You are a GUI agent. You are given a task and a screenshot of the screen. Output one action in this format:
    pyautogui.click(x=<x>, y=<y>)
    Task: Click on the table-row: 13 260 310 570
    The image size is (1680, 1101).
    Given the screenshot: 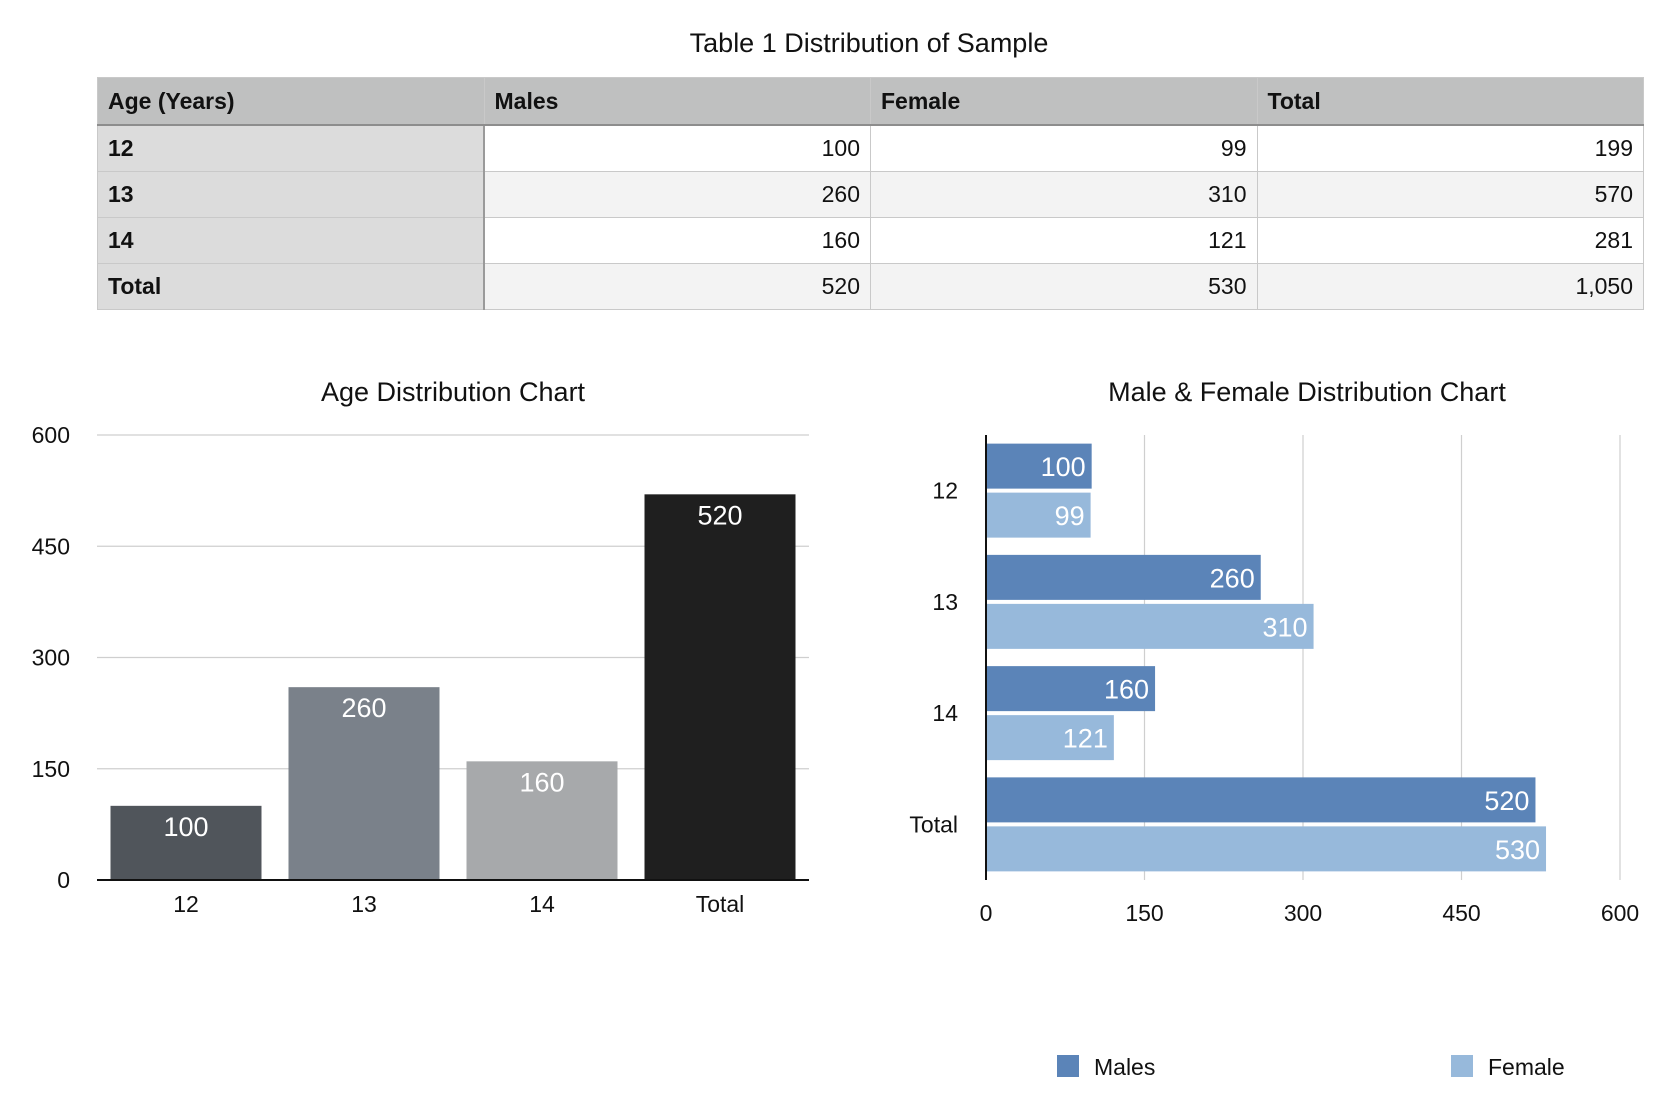 What is the action you would take?
    pyautogui.click(x=870, y=194)
    